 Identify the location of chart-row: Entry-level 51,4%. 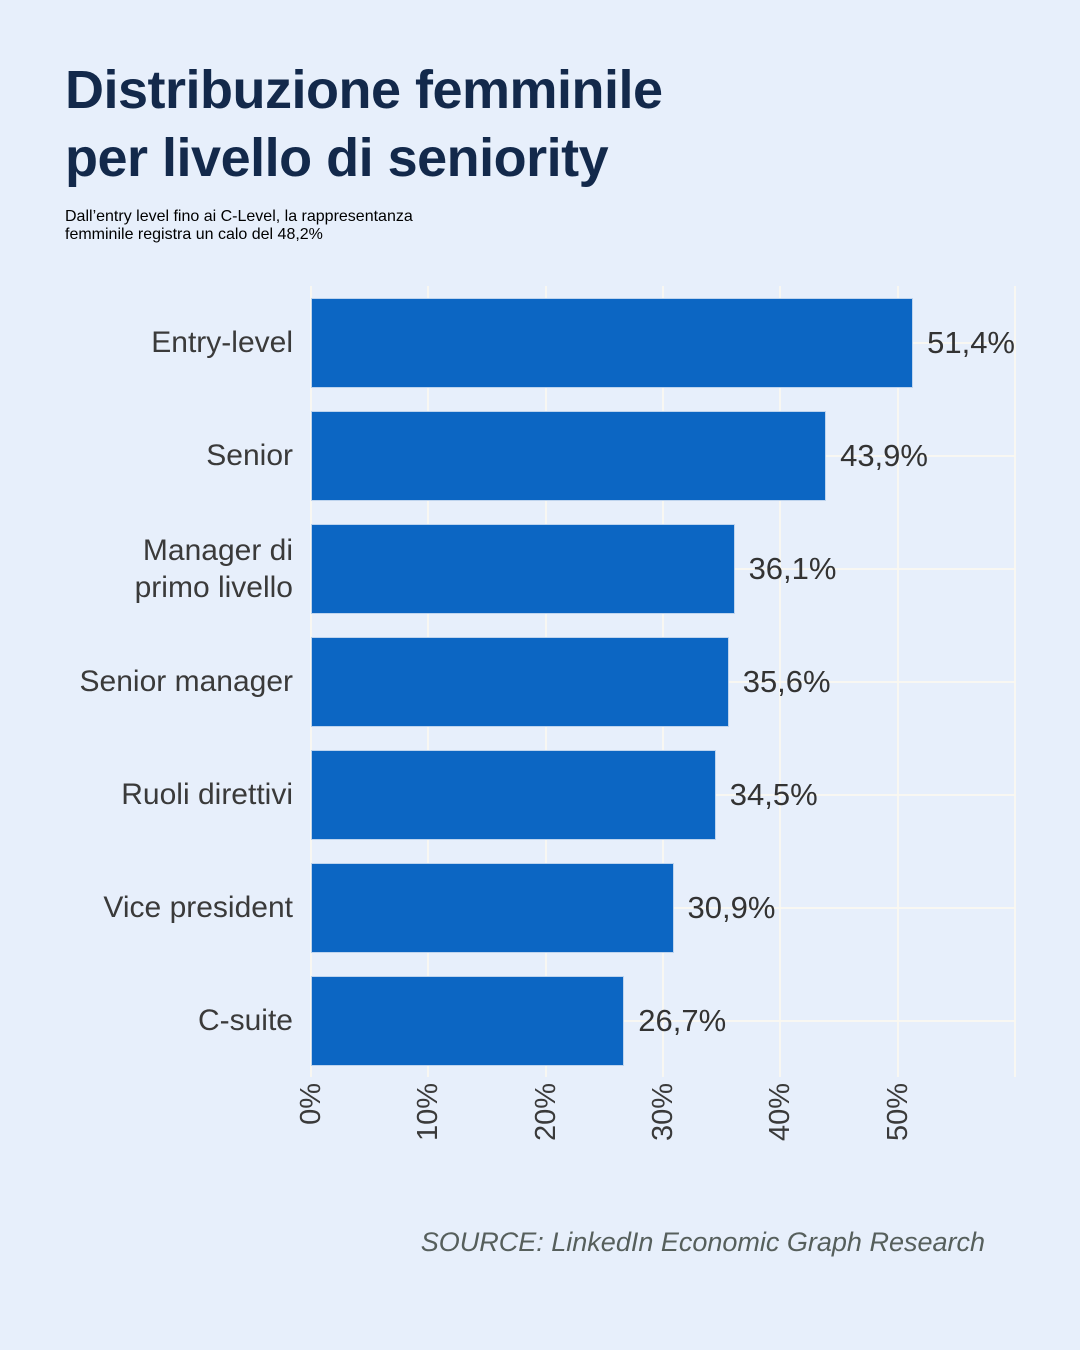
(540, 342).